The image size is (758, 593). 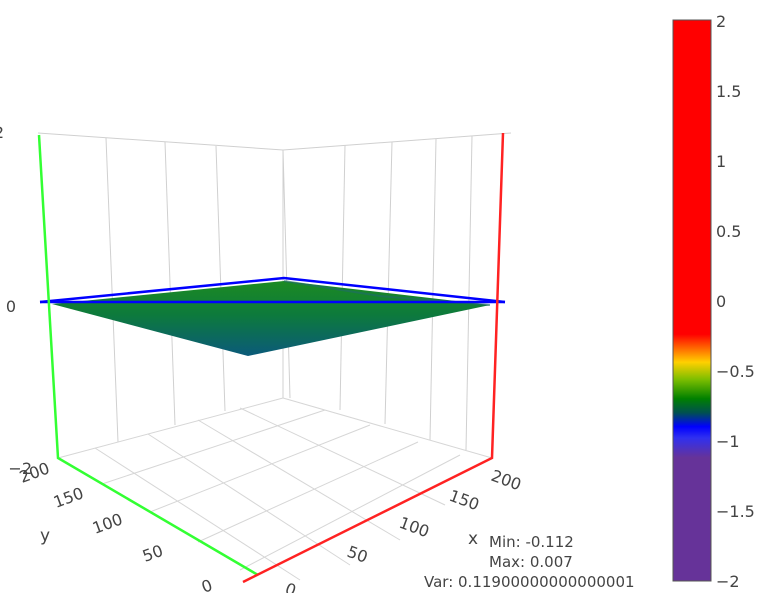 I want to click on stat-max: Max: 0.007, so click(x=531, y=562).